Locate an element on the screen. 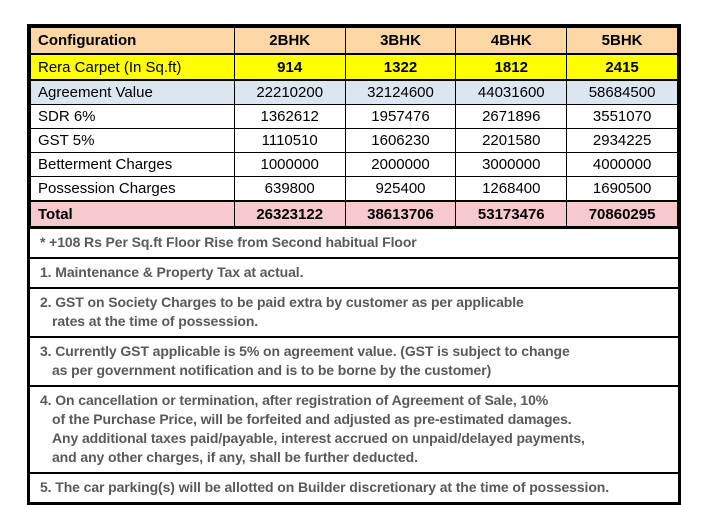 This screenshot has height=505, width=711. row-label: Agreement Value is located at coordinates (132, 92).